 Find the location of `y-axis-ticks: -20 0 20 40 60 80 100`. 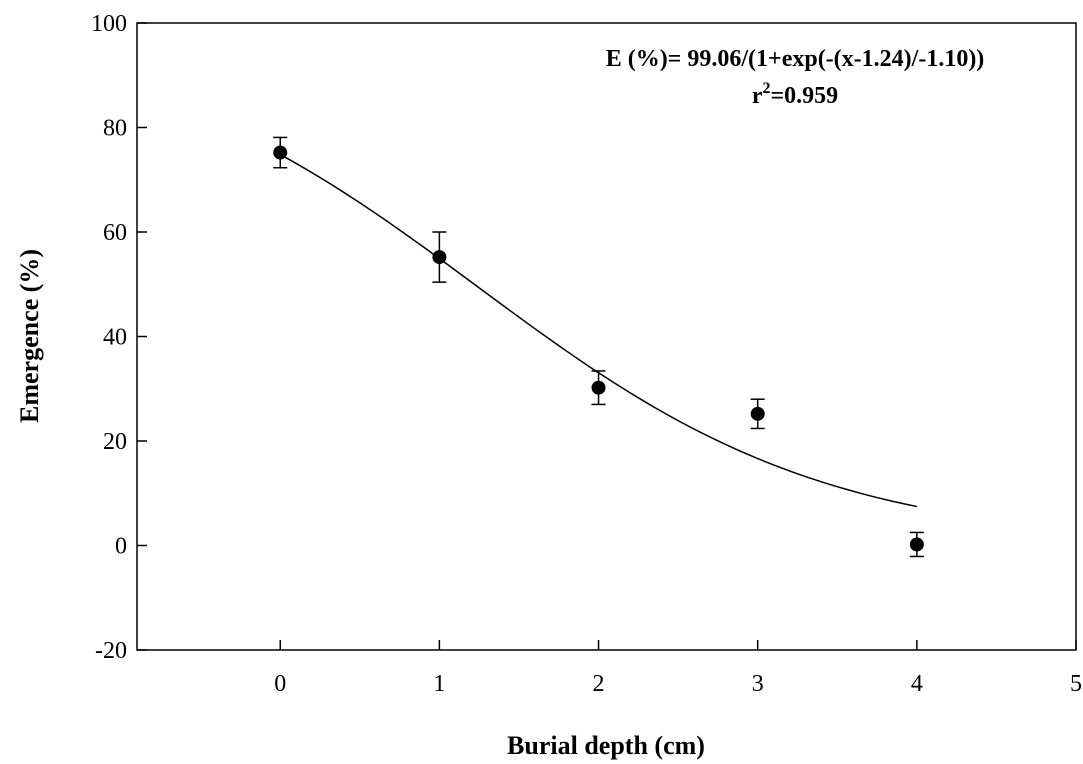

y-axis-ticks: -20 0 20 40 60 80 100 is located at coordinates (119, 337).